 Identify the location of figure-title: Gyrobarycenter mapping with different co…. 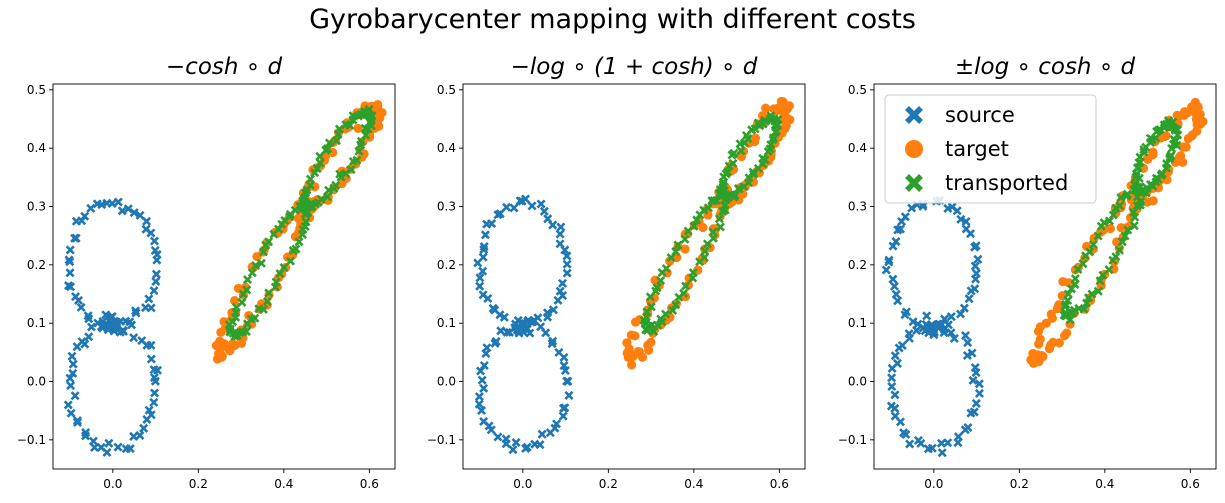
(612, 19).